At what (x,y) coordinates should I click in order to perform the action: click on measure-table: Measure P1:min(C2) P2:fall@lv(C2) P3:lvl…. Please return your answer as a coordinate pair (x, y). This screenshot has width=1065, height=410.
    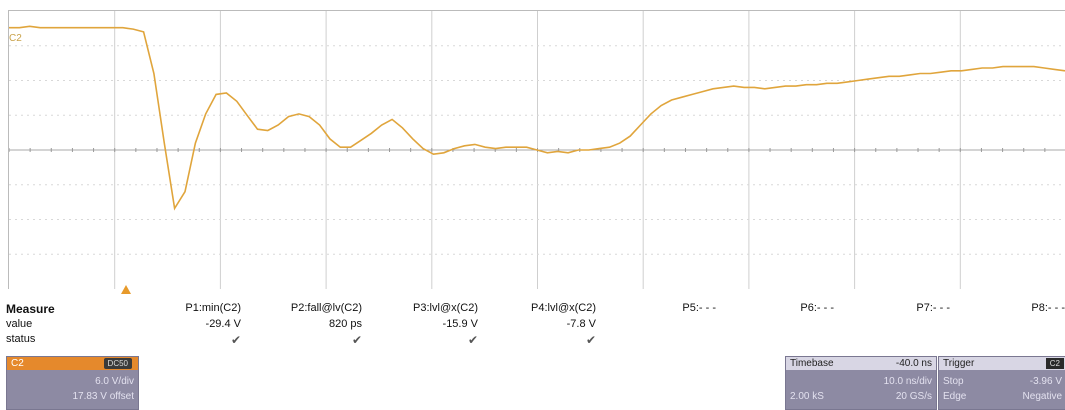
    Looking at the image, I should click on (535, 327).